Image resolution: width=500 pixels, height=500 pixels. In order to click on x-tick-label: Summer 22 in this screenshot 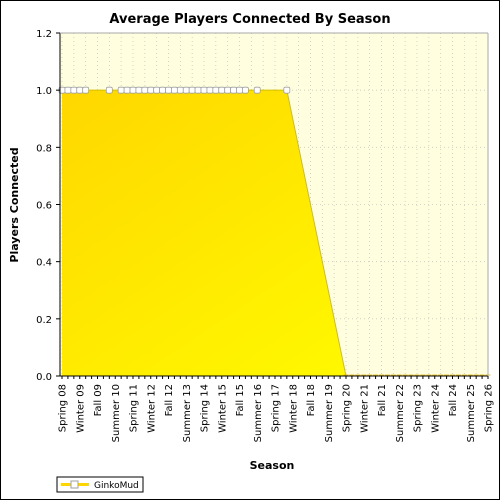, I will do `click(400, 413)`.